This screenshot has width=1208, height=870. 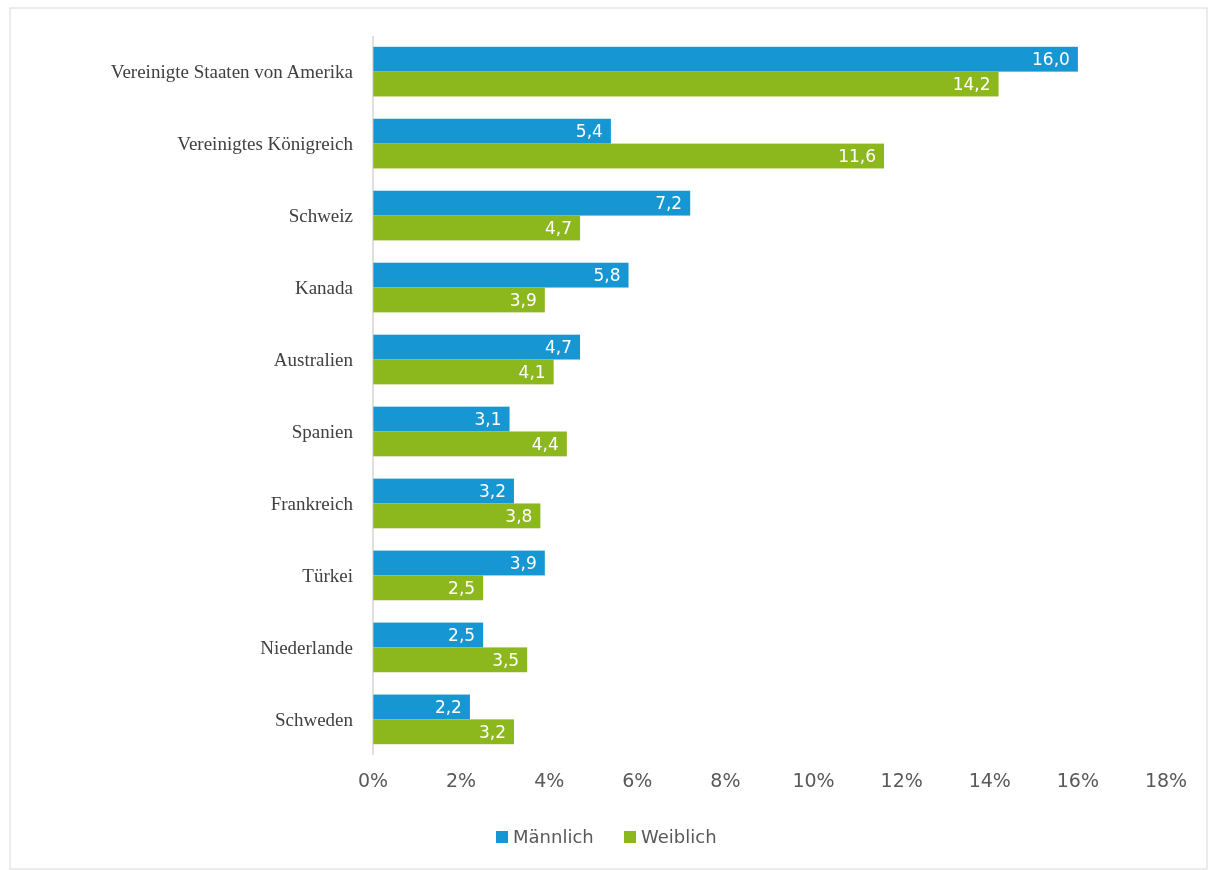 I want to click on data-label: 11,6, so click(x=857, y=155).